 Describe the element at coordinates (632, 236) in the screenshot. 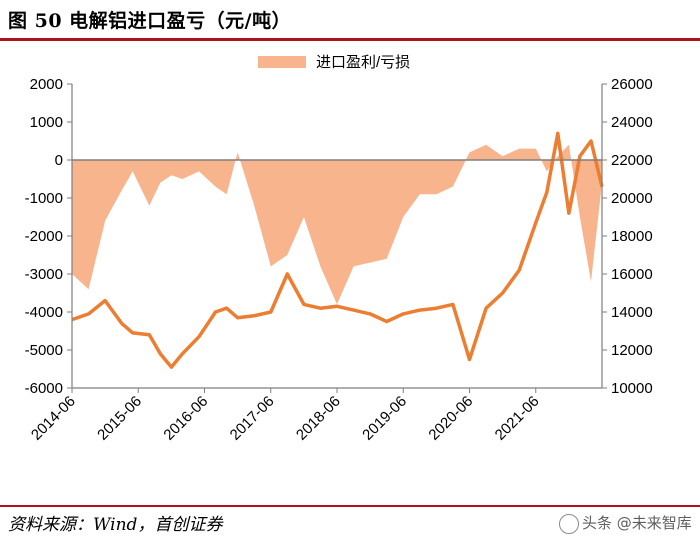

I see `right-tick-label: 18000` at that location.